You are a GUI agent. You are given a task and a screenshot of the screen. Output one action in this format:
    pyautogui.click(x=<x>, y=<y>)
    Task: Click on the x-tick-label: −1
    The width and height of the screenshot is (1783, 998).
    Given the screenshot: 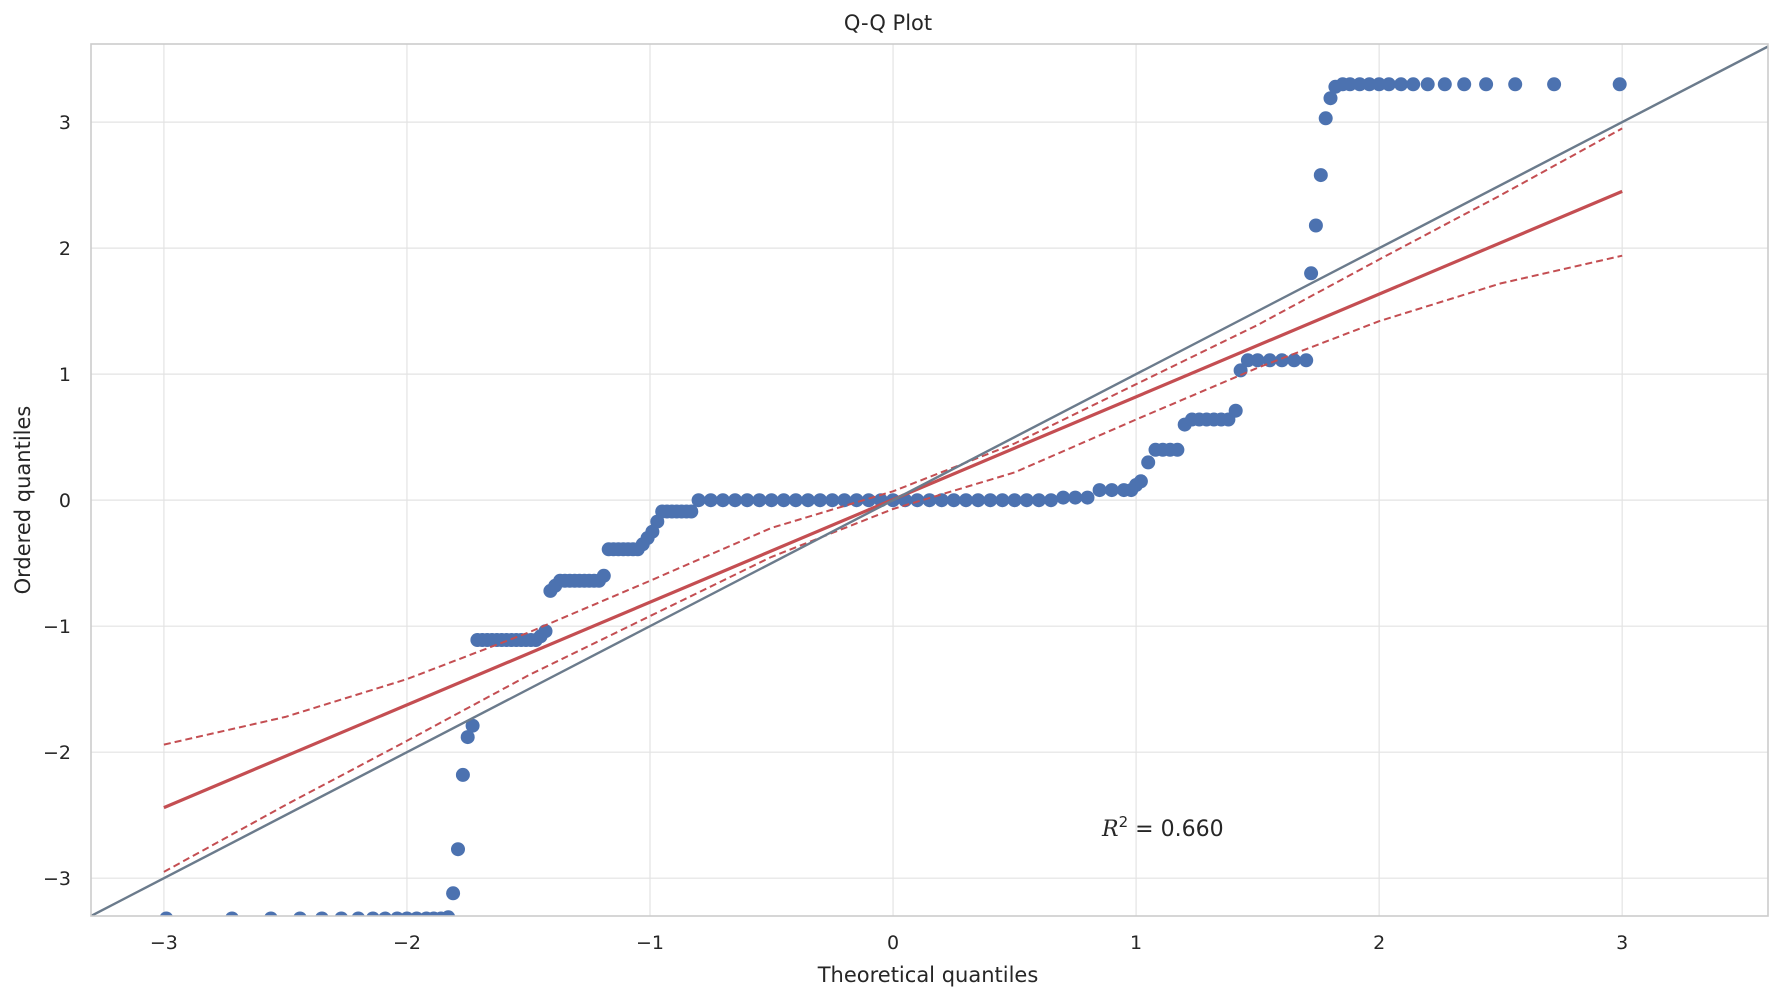 What is the action you would take?
    pyautogui.click(x=650, y=943)
    